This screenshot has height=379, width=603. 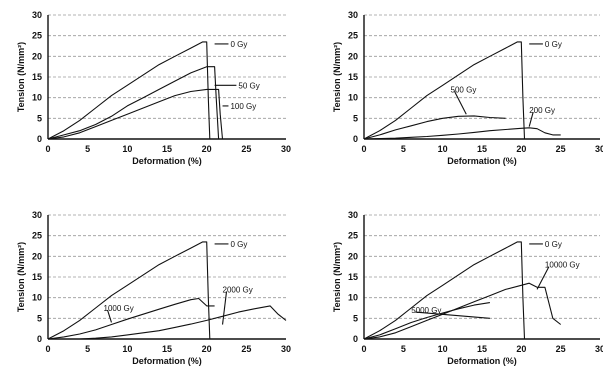 What do you see at coordinates (207, 349) in the screenshot?
I see `chart-3-x-tick-label-4: 20` at bounding box center [207, 349].